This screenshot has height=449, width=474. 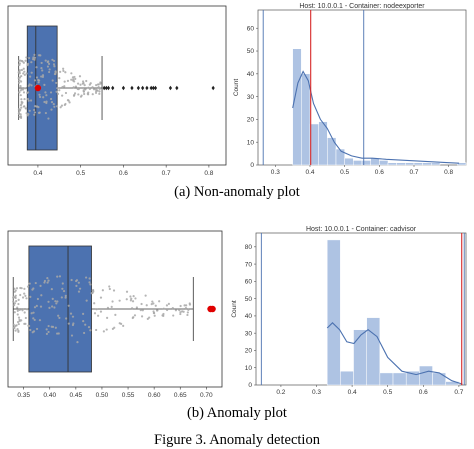 I want to click on y-tick-label: 0, so click(x=252, y=165).